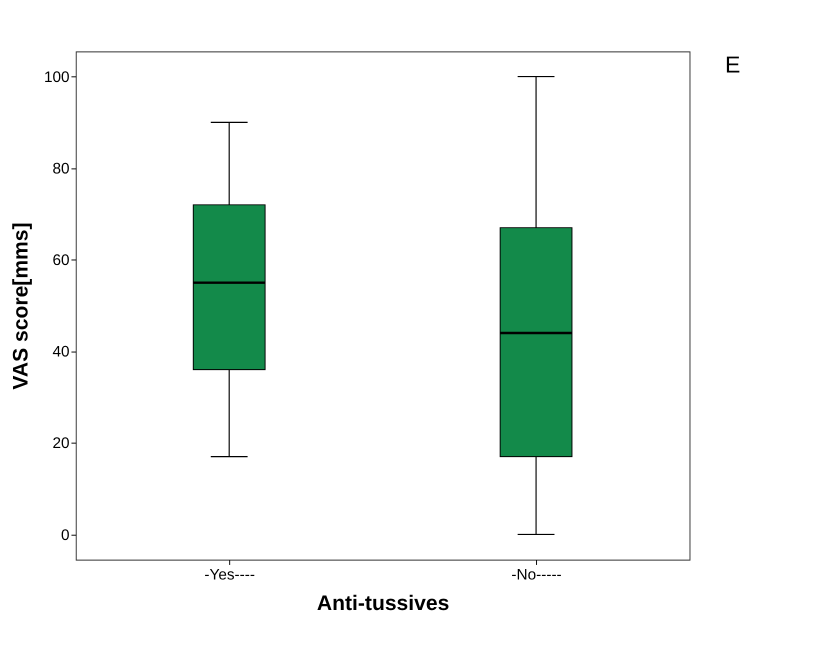 The image size is (818, 664). Describe the element at coordinates (21, 306) in the screenshot. I see `y-axis-title: VAS score[mms]` at that location.